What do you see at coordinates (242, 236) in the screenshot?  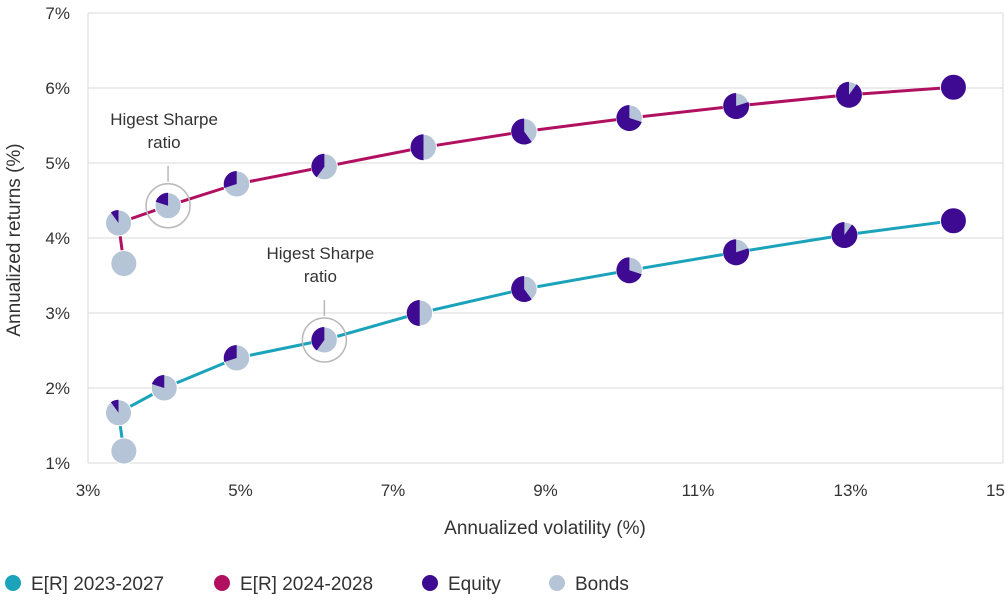 I see `annotations: Higest Sharpe ratio Higest Sharpe ratio` at bounding box center [242, 236].